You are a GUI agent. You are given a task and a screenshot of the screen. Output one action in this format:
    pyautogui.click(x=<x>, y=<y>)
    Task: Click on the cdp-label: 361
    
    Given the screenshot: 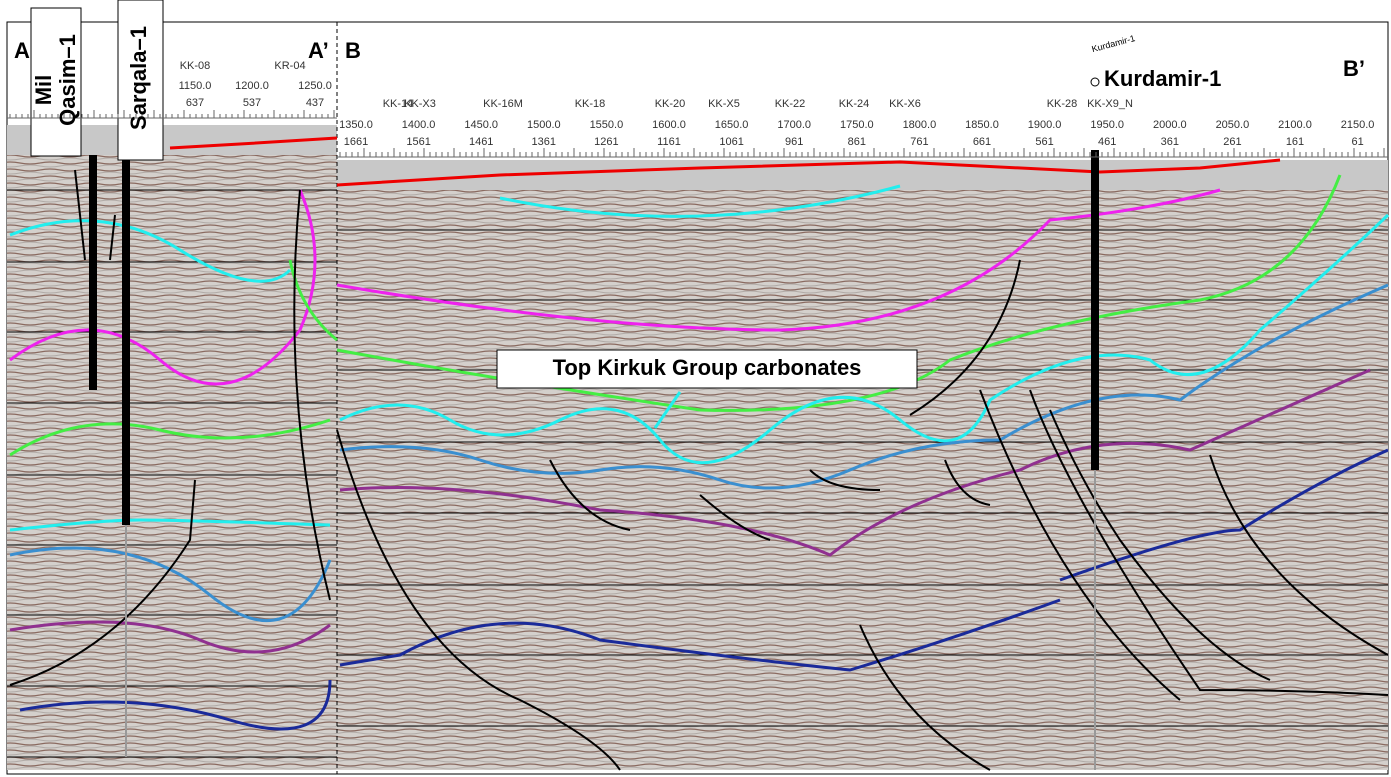 What is the action you would take?
    pyautogui.click(x=1170, y=142)
    